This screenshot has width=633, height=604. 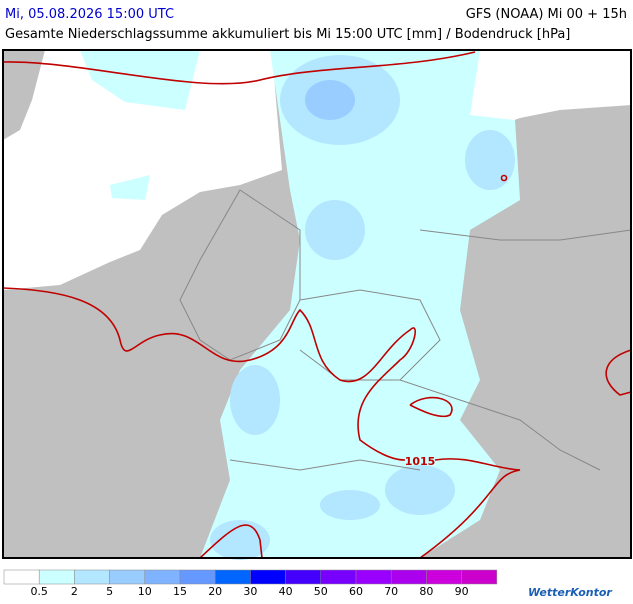 What do you see at coordinates (426, 591) in the screenshot?
I see `legend-label: 80` at bounding box center [426, 591].